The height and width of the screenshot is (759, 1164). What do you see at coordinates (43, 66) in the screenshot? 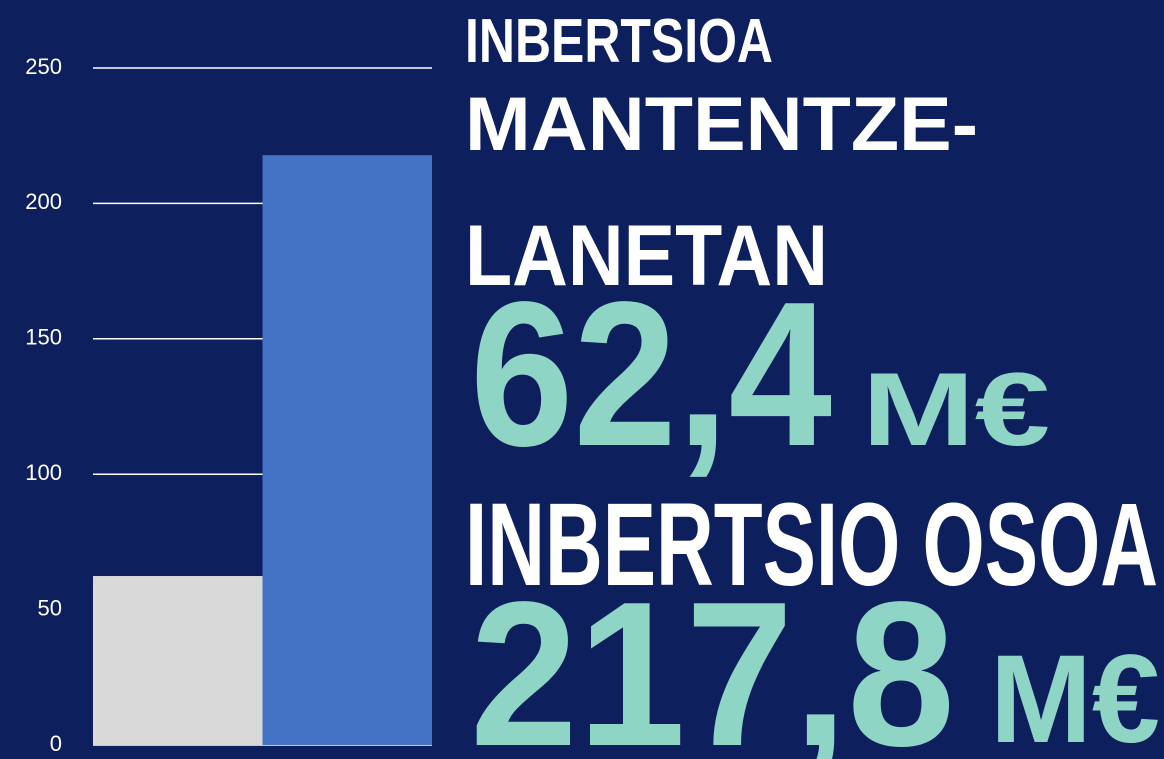
I see `y-tick-label: 250` at bounding box center [43, 66].